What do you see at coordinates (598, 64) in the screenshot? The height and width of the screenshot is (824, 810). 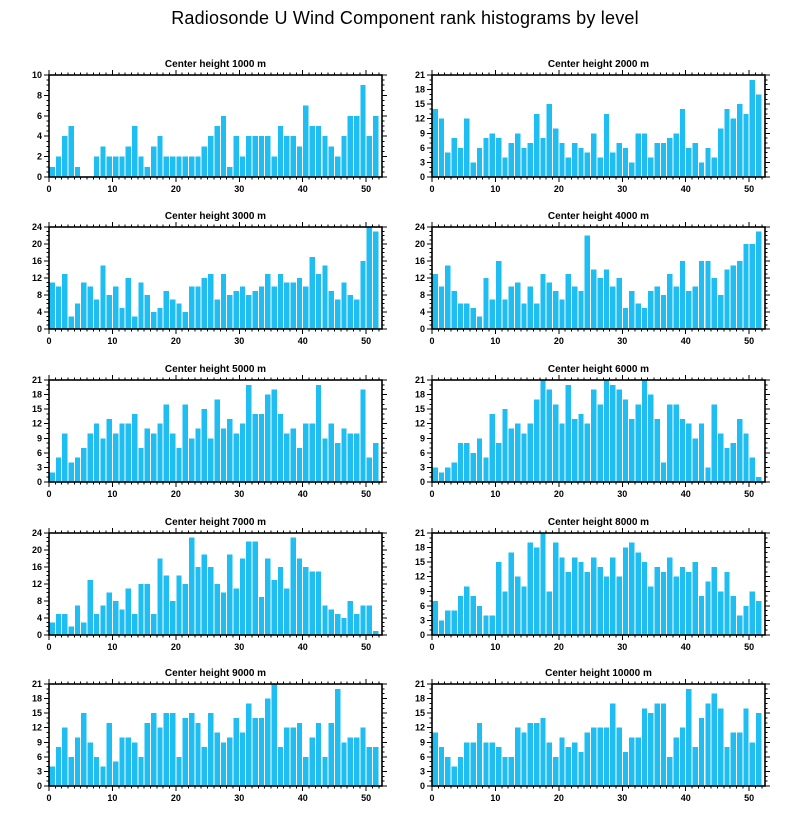 I see `panel-title: Center height 2000 m` at bounding box center [598, 64].